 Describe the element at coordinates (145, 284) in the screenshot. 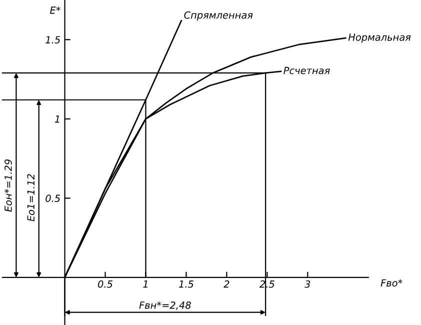

I see `x-tick-label: 1` at that location.